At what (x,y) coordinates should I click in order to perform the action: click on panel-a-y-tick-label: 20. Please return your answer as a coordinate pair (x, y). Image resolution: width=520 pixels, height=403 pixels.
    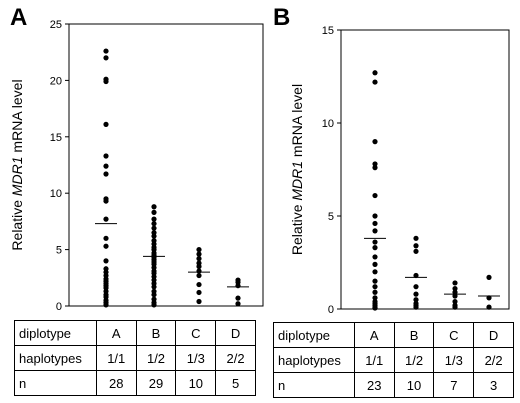
    Looking at the image, I should click on (56, 81).